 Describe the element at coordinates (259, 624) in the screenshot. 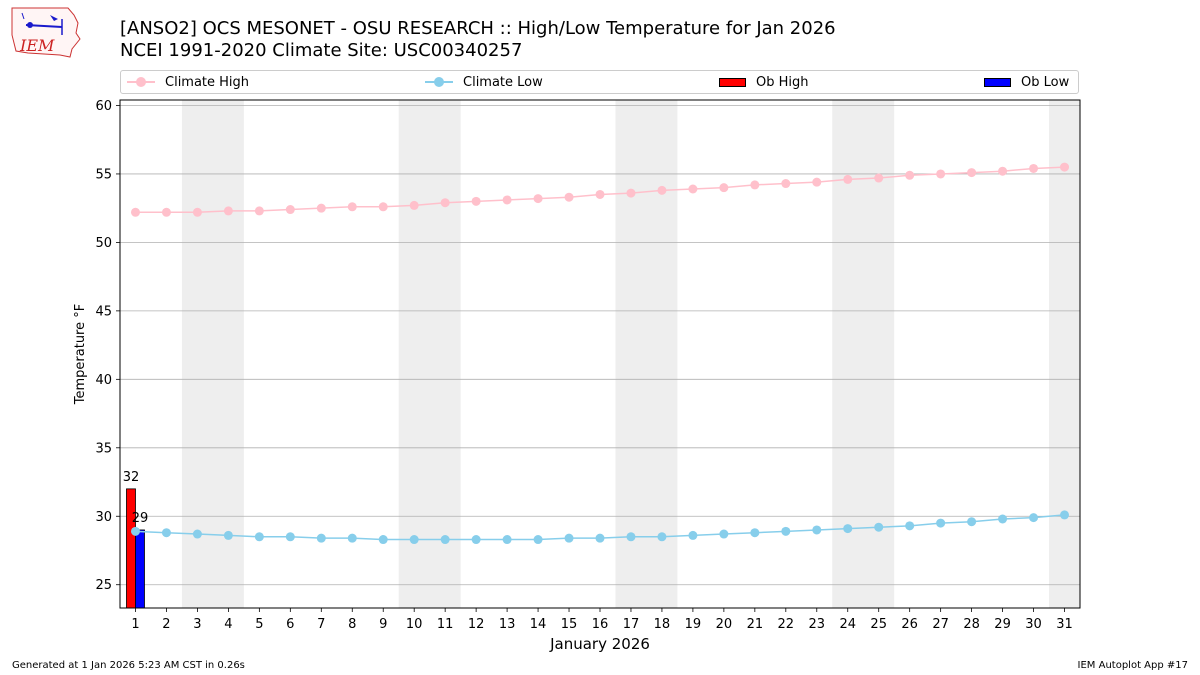

I see `x-tick-label: 5` at that location.